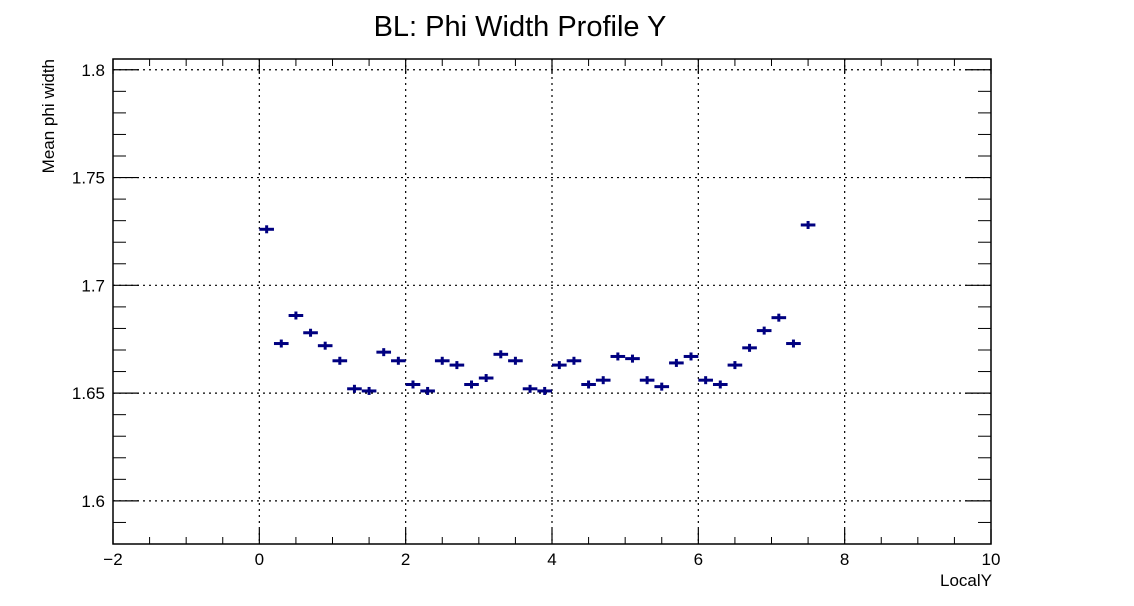 The image size is (1134, 606). I want to click on y-tick-label: 1.6, so click(93, 501).